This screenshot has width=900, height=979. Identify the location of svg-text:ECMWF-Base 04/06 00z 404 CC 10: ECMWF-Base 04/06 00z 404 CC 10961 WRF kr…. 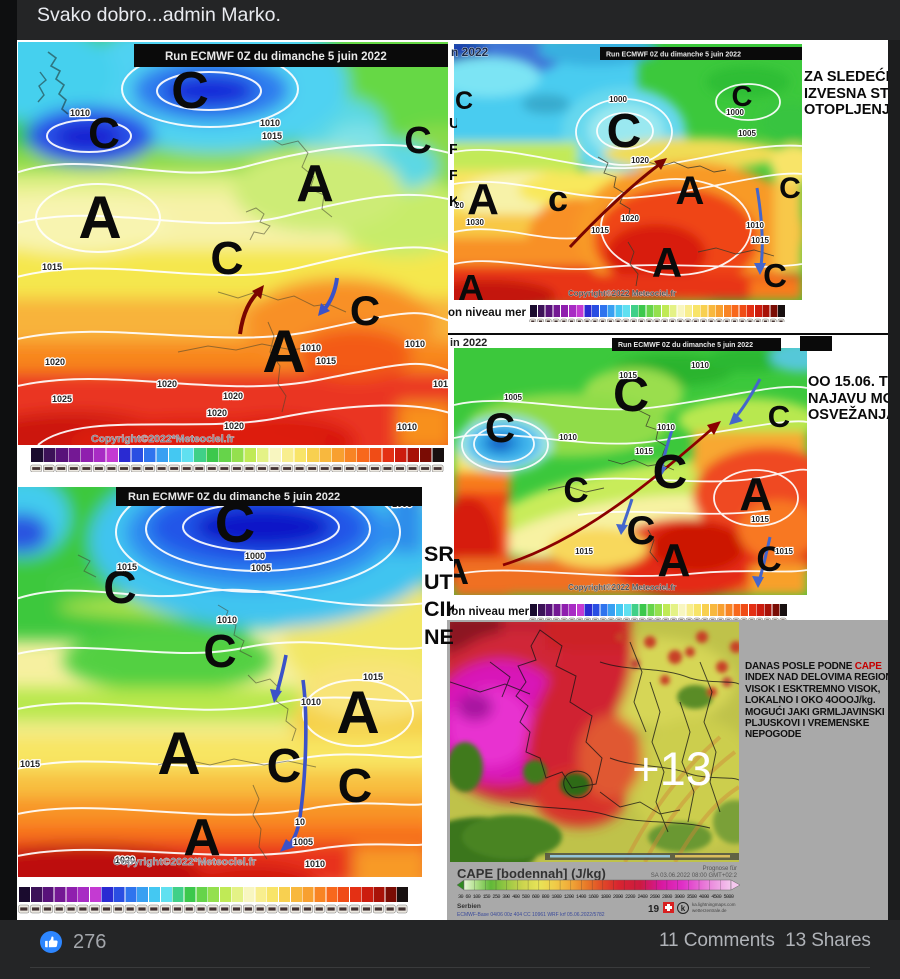
(531, 915).